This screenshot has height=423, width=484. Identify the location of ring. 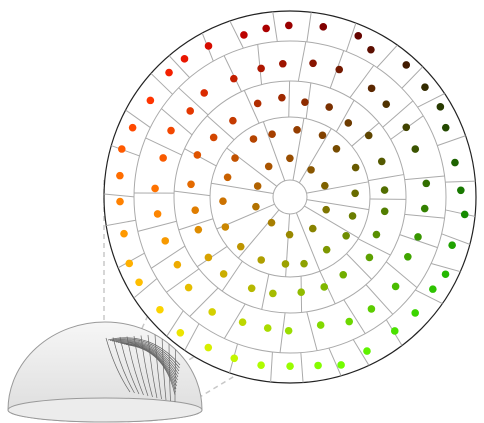
(290, 197).